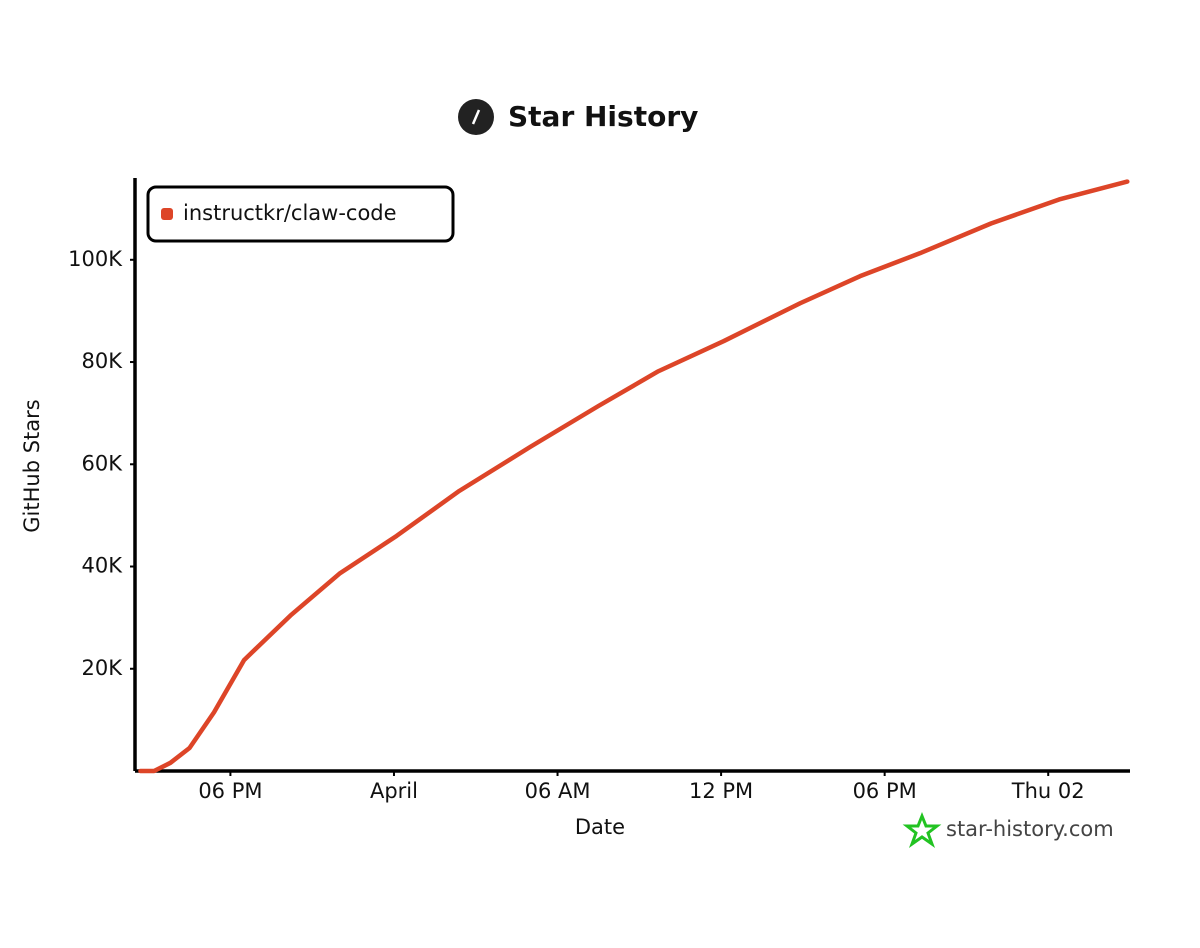  Describe the element at coordinates (600, 827) in the screenshot. I see `x-axis-label: Date` at that location.